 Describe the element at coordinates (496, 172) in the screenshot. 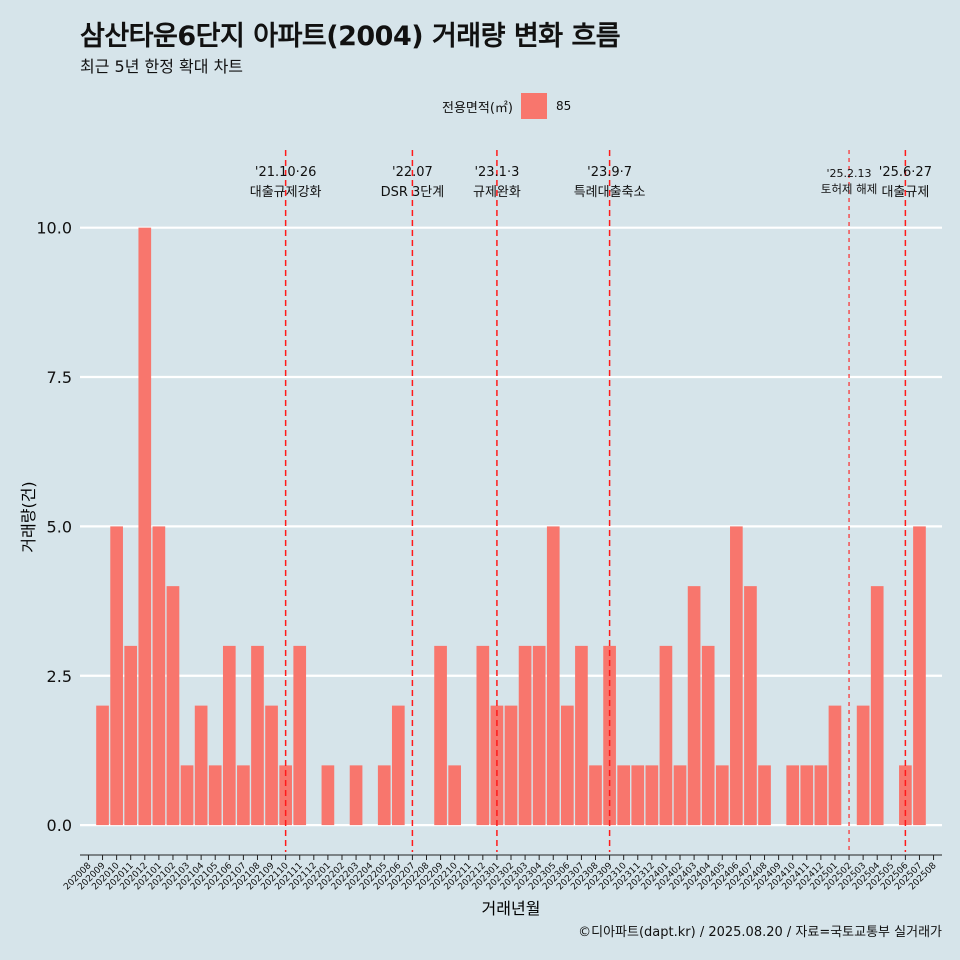

I see `event-date: '23.1·3` at that location.